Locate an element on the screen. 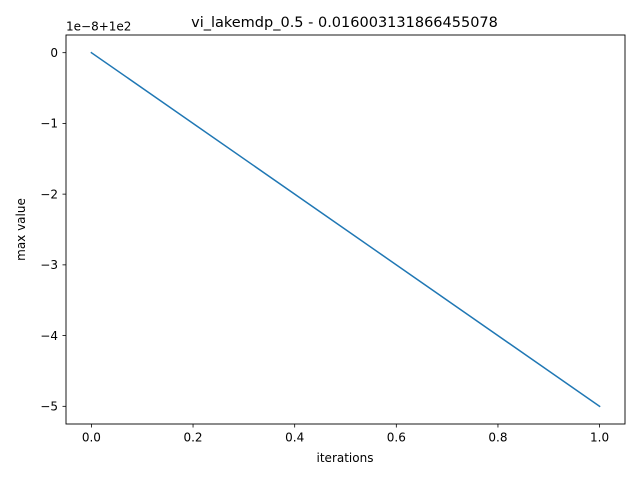 Image resolution: width=640 pixels, height=484 pixels. y-offset-text: 1e−8+1e2 is located at coordinates (98, 27).